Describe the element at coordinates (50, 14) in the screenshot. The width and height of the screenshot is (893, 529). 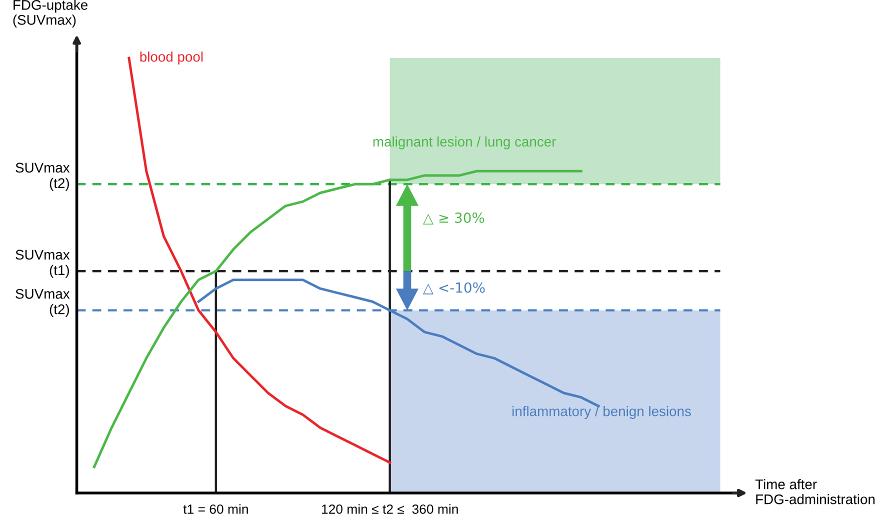
I see `y-axis-title: FDG-uptake (SUVmax)` at that location.